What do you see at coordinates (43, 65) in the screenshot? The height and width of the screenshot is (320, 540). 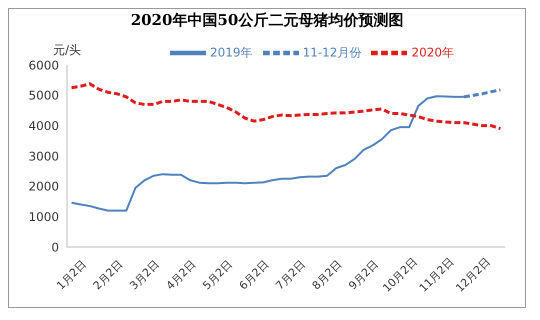 I see `y-tick-label: 6000` at bounding box center [43, 65].